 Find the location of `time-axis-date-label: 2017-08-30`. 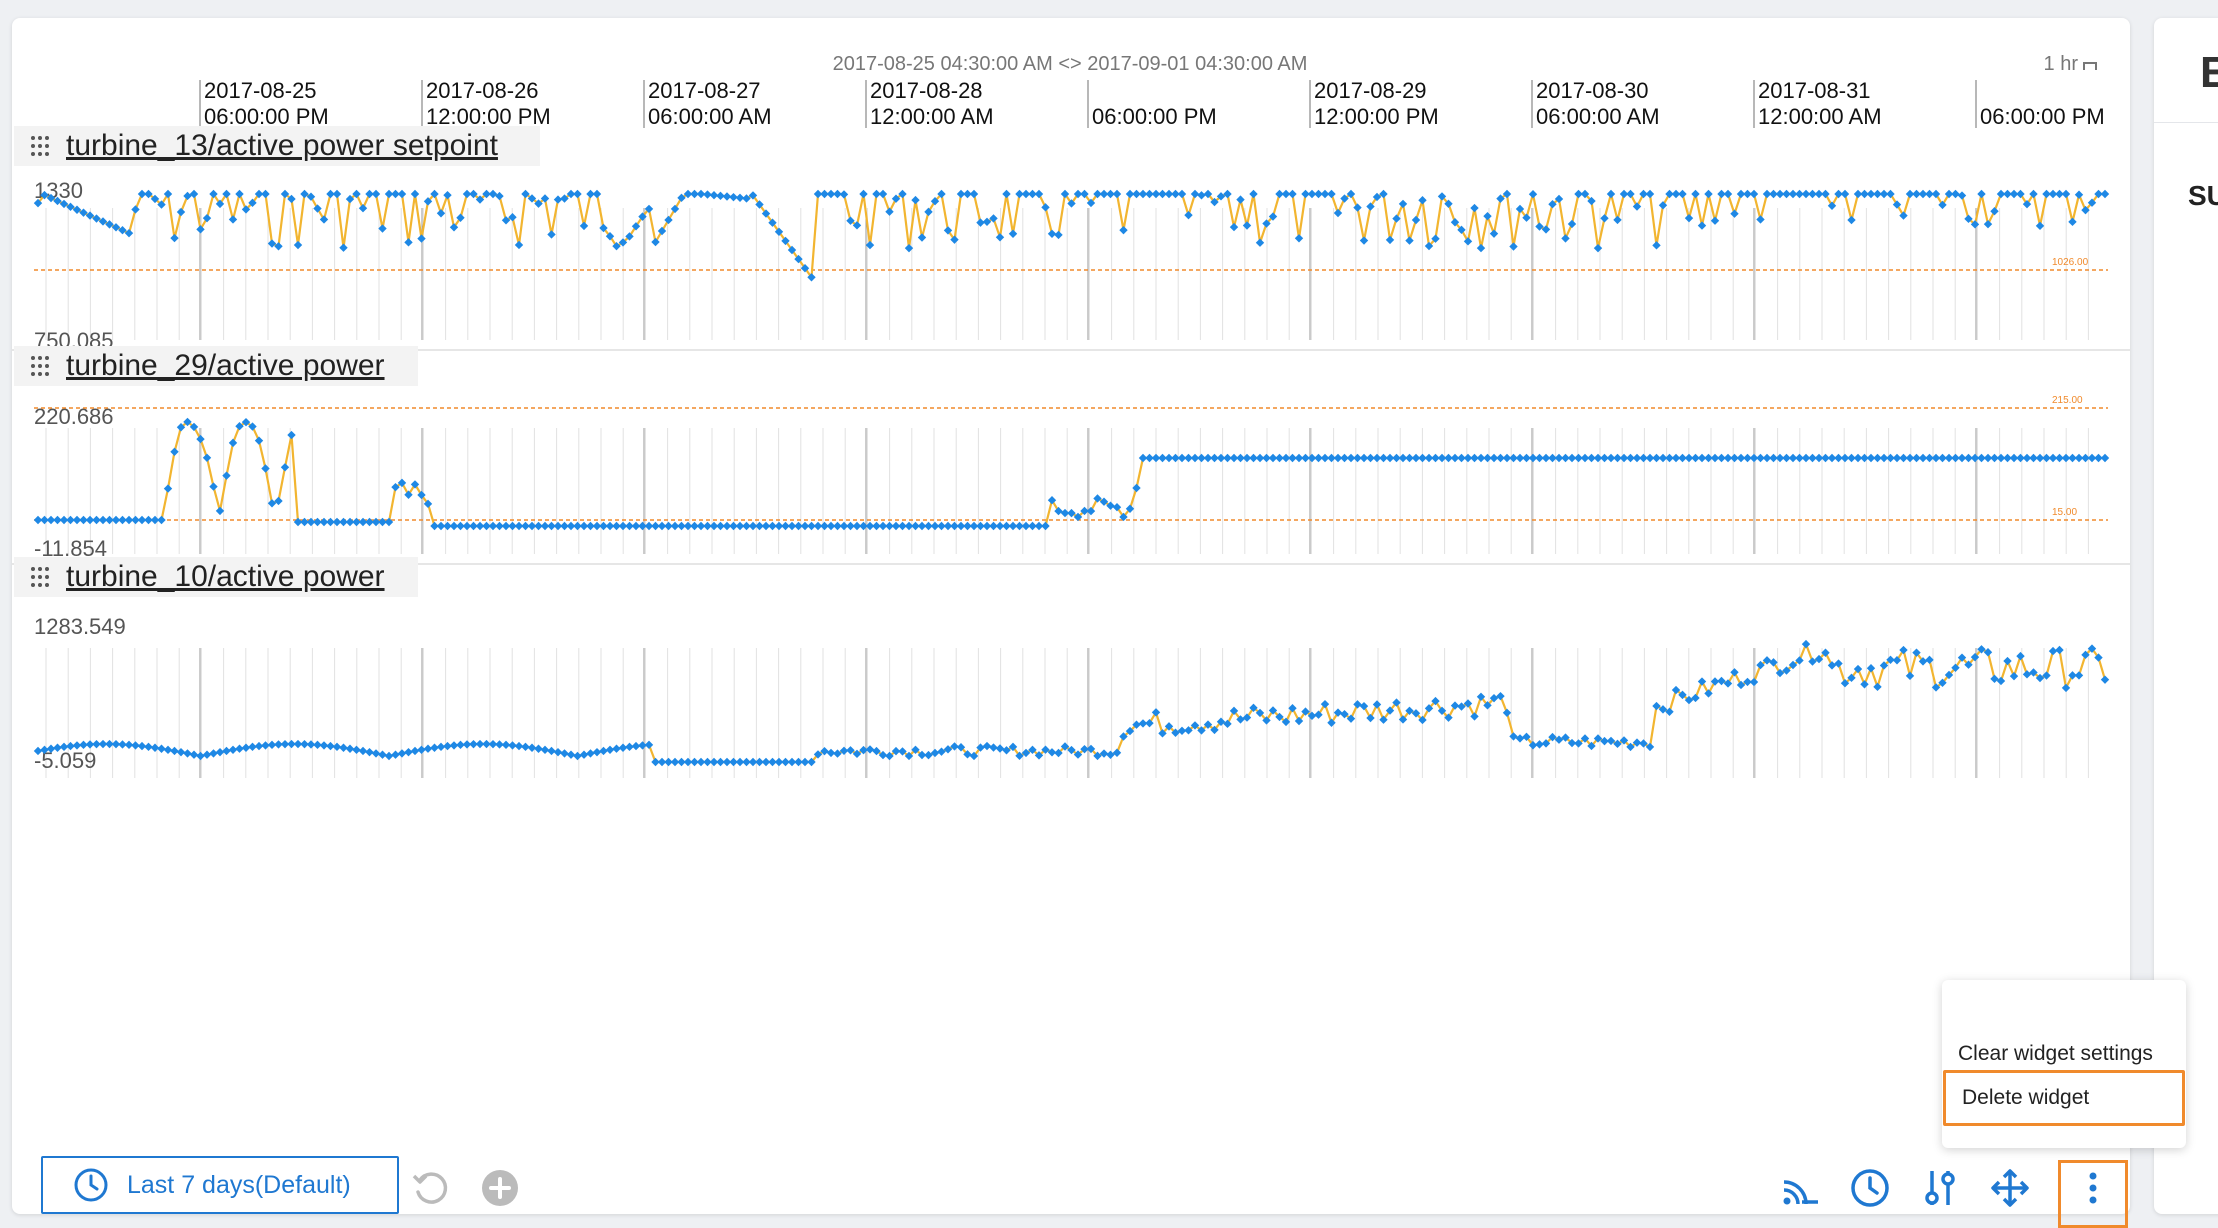

time-axis-date-label: 2017-08-30 is located at coordinates (1592, 90).